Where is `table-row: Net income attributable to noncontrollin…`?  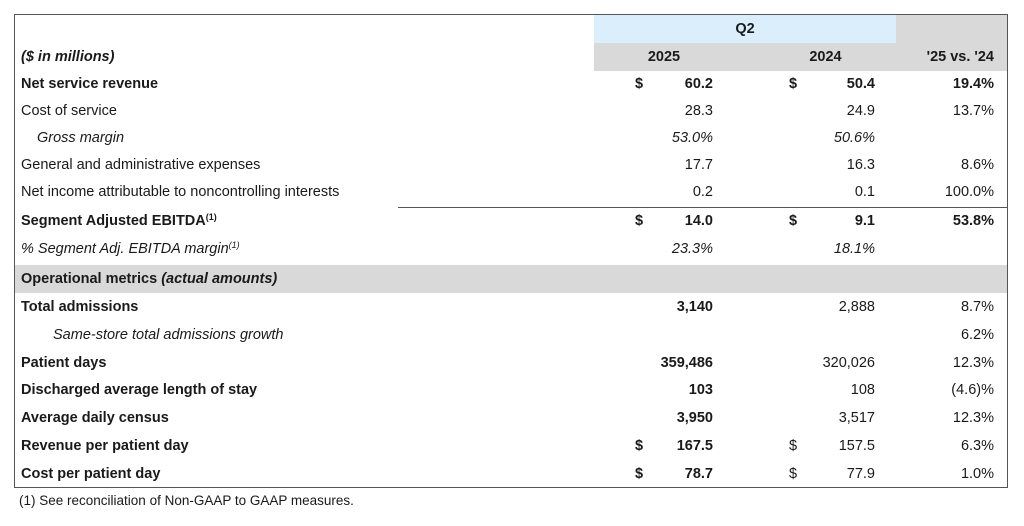 table-row: Net income attributable to noncontrollin… is located at coordinates (511, 192).